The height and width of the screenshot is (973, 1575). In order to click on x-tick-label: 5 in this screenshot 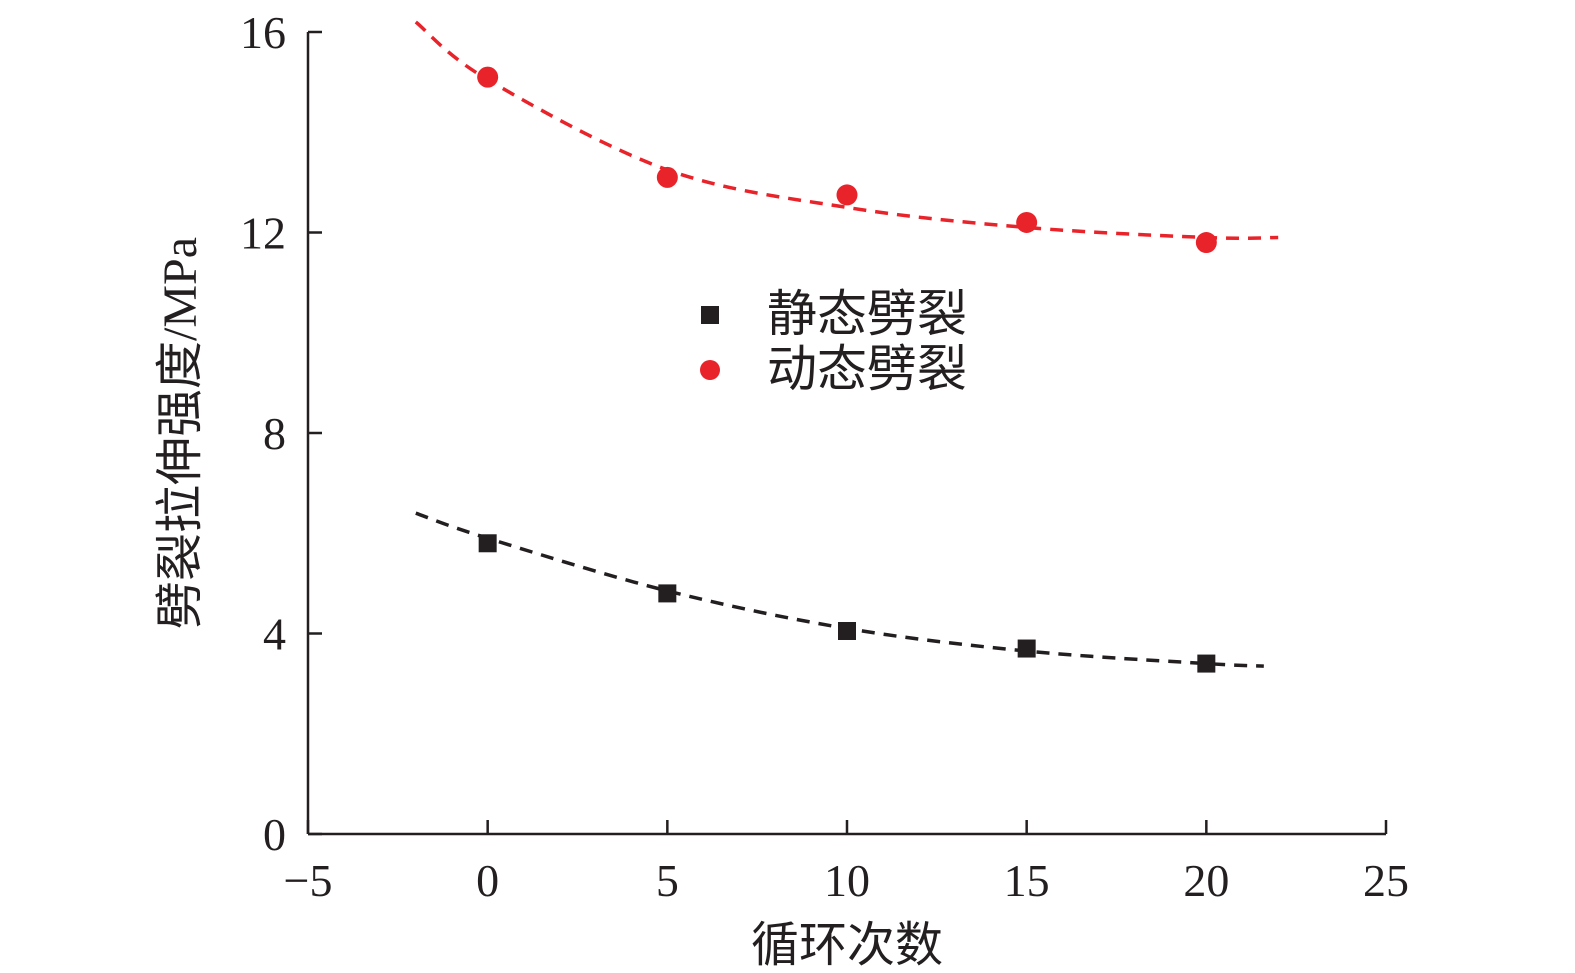, I will do `click(667, 880)`.